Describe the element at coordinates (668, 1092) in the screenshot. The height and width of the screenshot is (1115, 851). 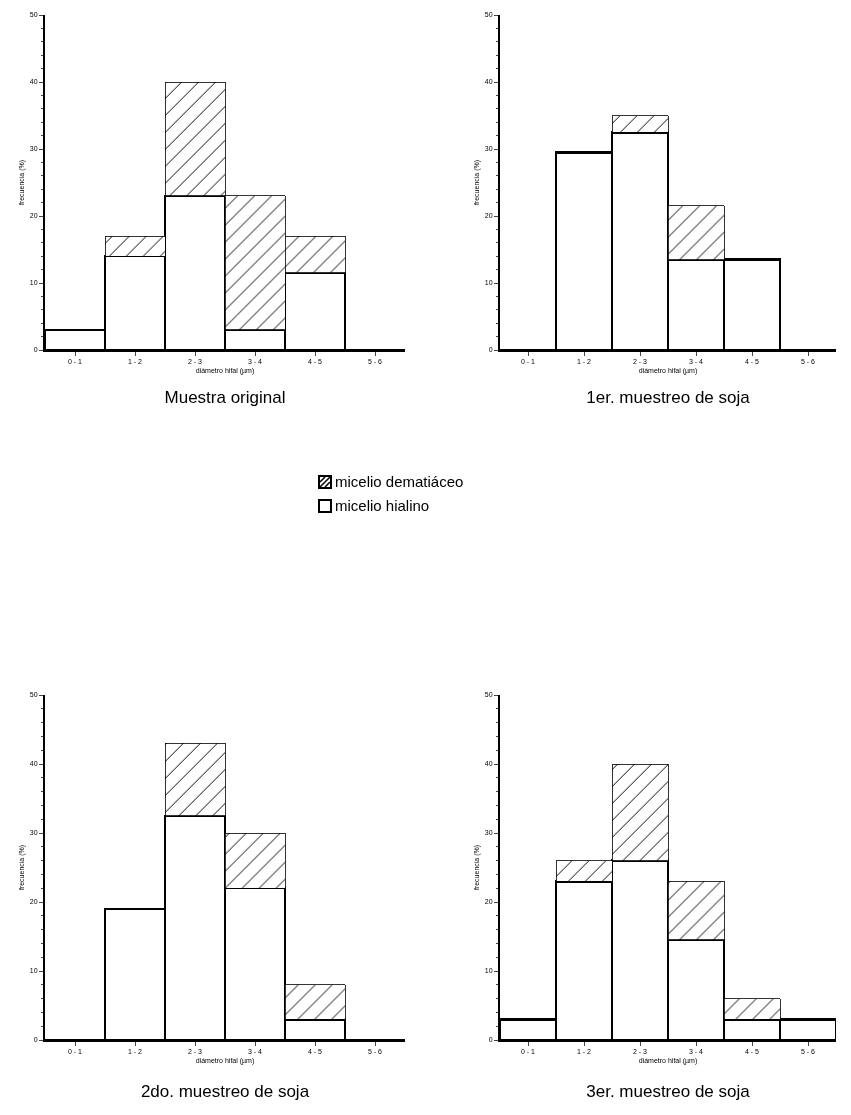
I see `text: 3er. muestreo de soja` at that location.